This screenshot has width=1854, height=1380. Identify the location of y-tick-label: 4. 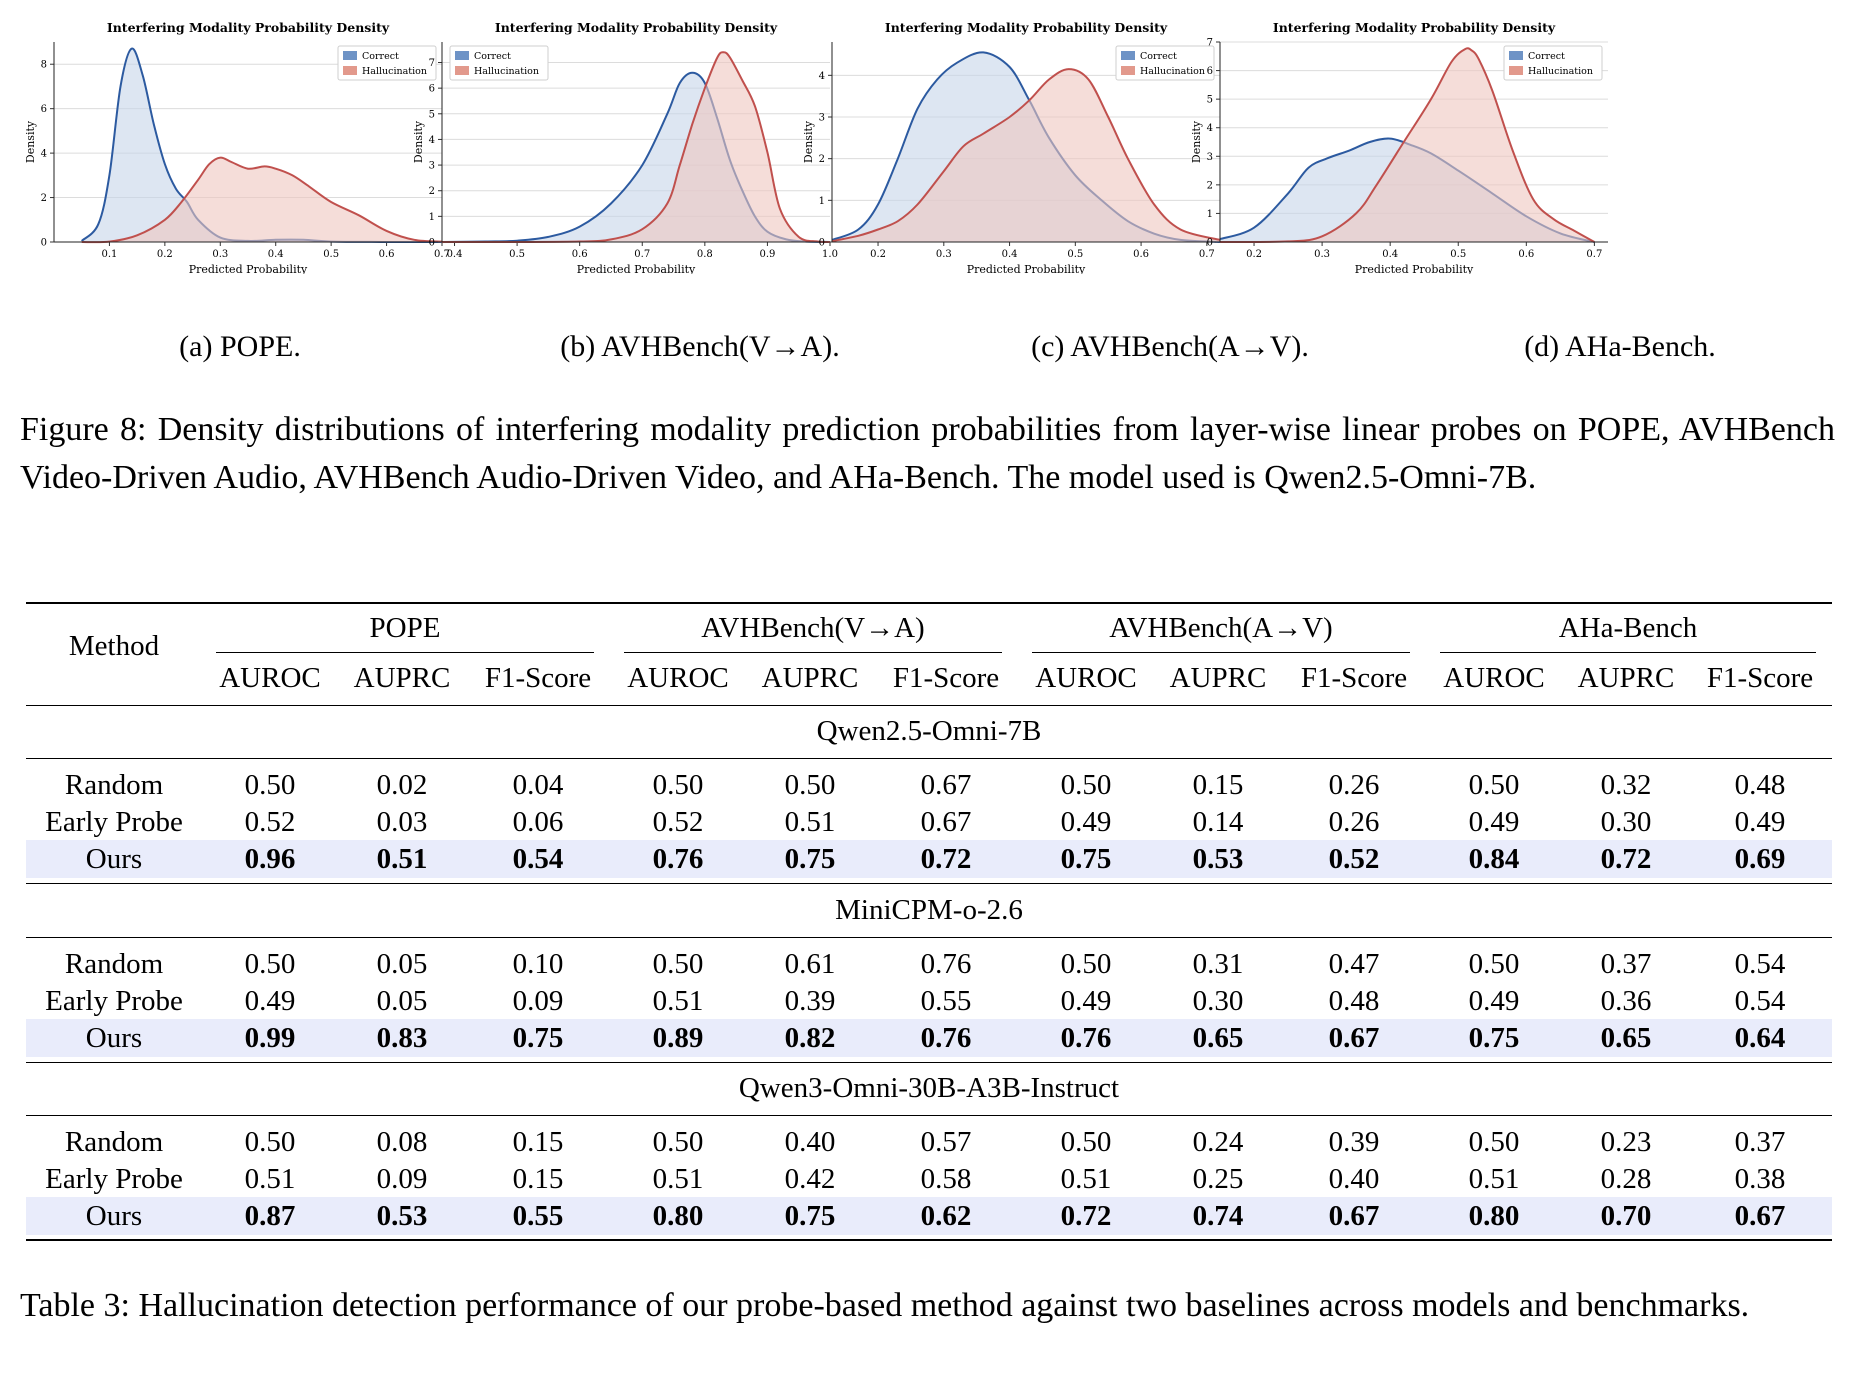
(822, 76).